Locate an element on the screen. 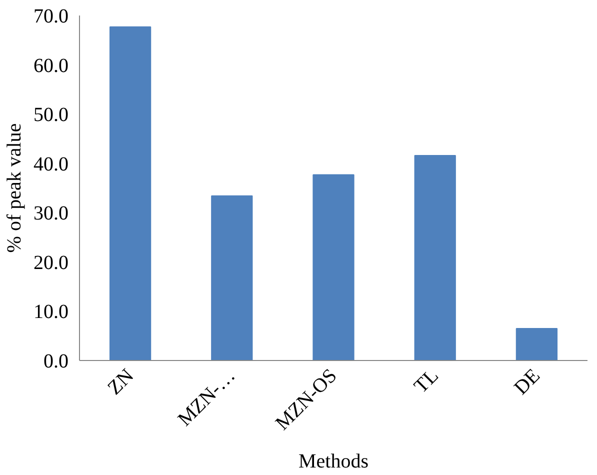  x-axis-title: Methods is located at coordinates (333, 461).